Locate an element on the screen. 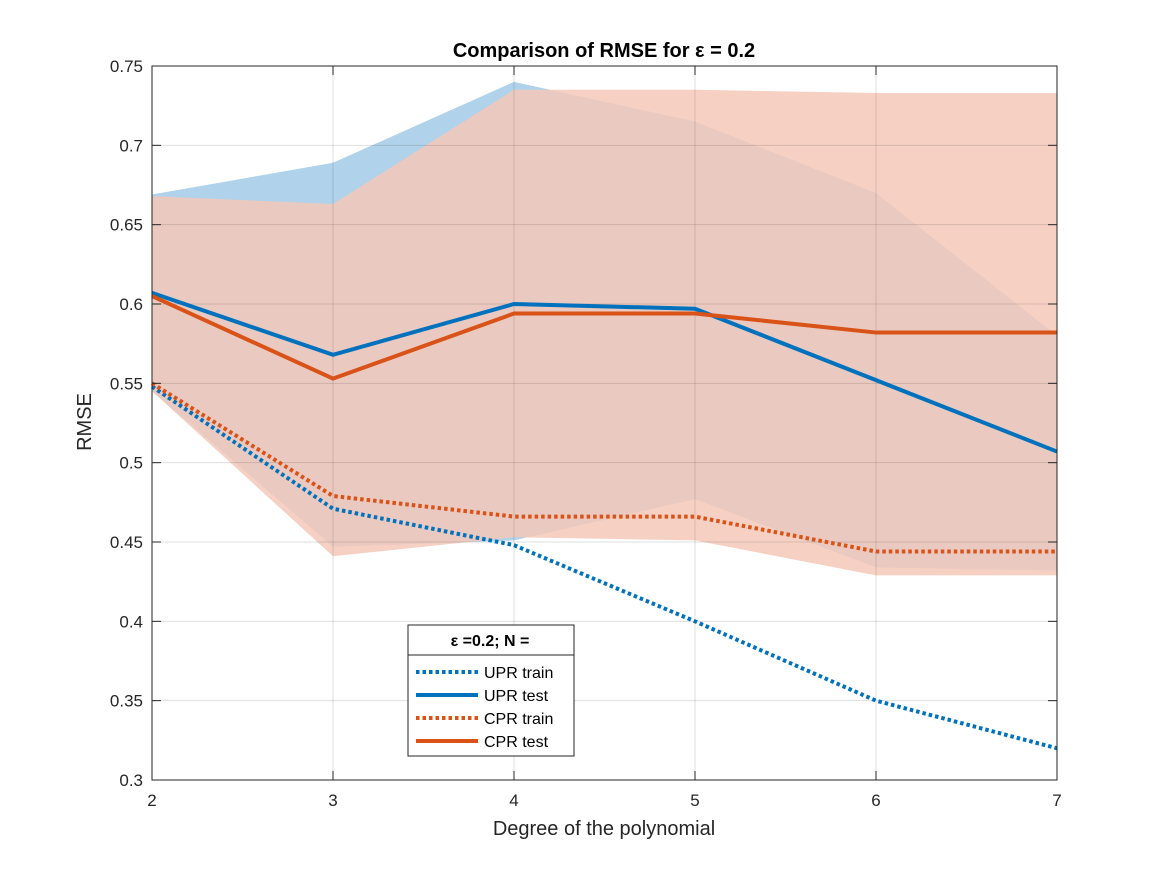  legend-item: UPR test is located at coordinates (482, 696).